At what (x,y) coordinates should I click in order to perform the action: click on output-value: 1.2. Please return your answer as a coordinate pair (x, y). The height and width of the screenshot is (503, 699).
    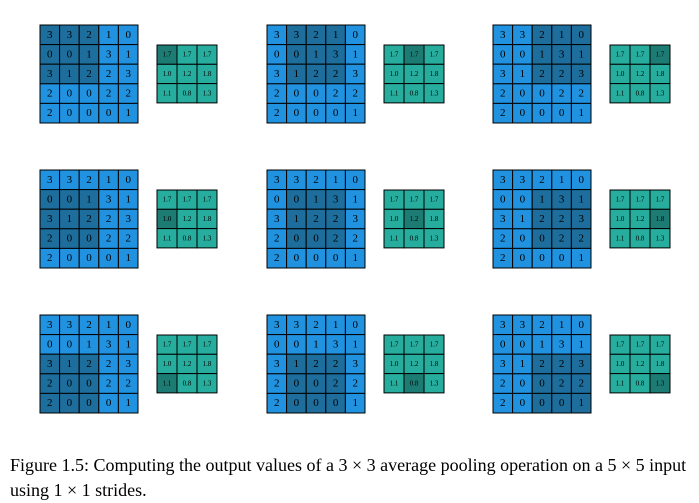
    Looking at the image, I should click on (640, 364).